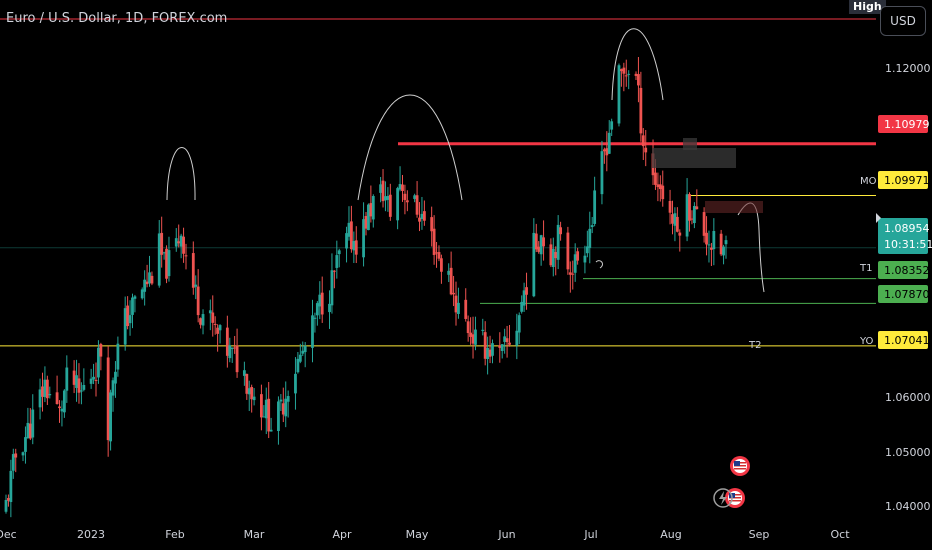 The height and width of the screenshot is (550, 932). I want to click on arc-drawing, so click(181, 174).